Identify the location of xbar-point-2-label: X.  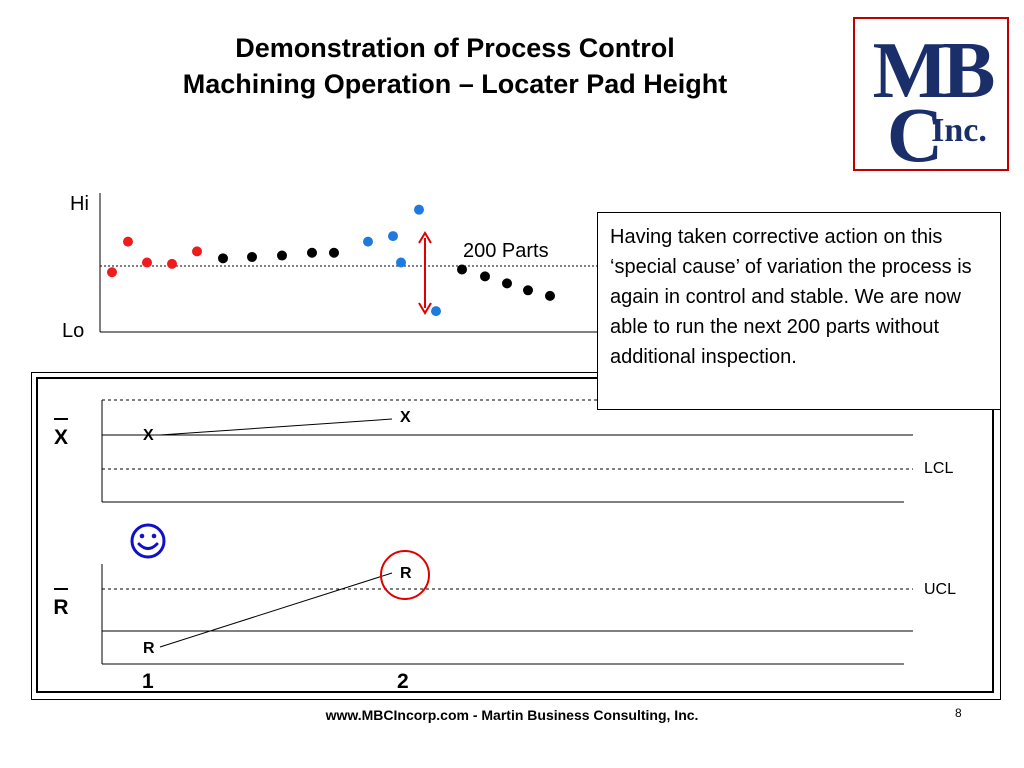
(405, 417).